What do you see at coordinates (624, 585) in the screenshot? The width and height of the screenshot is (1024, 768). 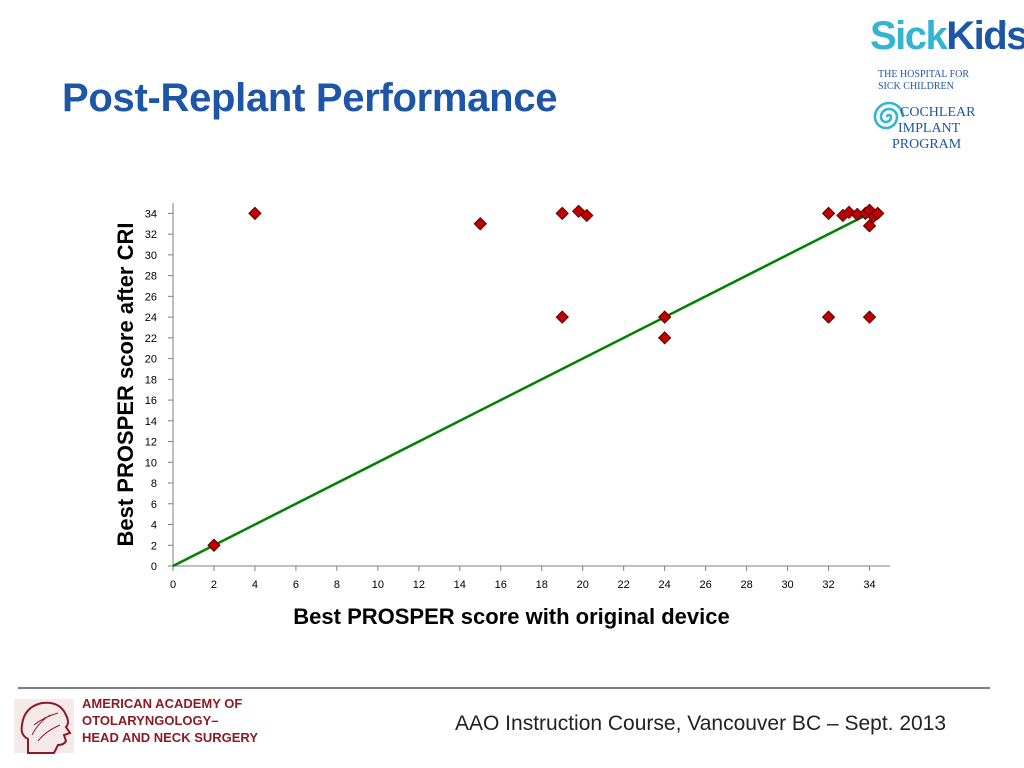 I see `x-tick-label: 22` at bounding box center [624, 585].